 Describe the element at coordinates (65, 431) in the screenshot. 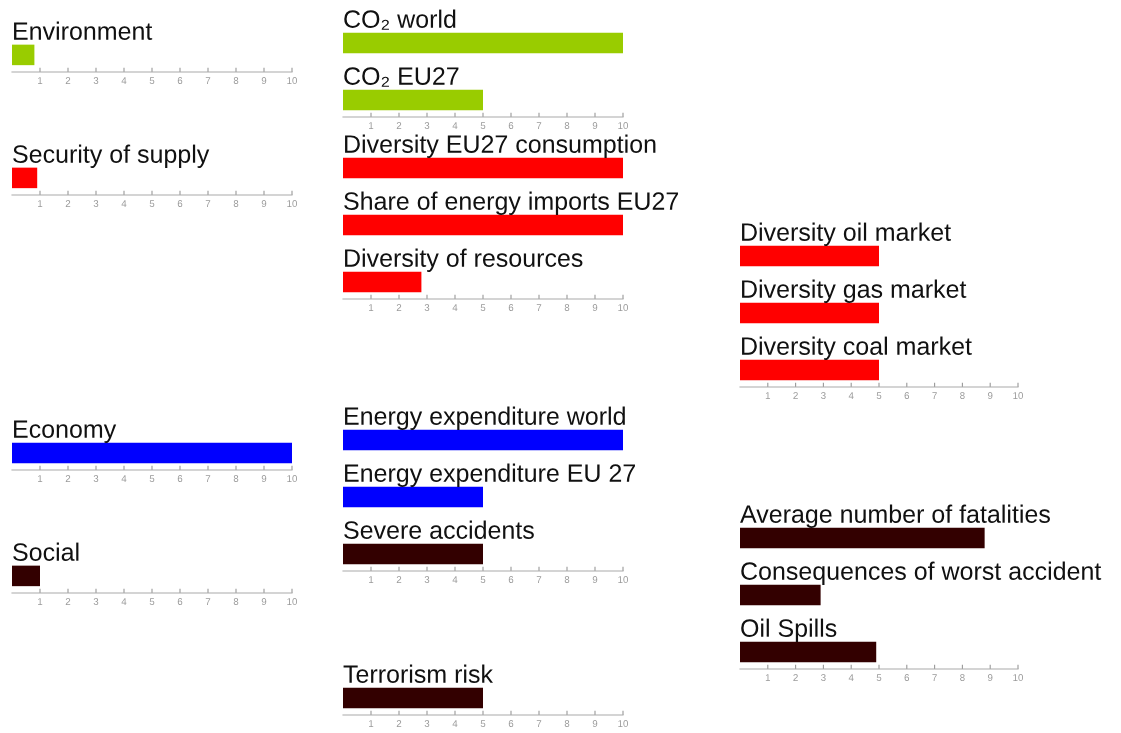

I see `y-tick-label: Economy` at that location.